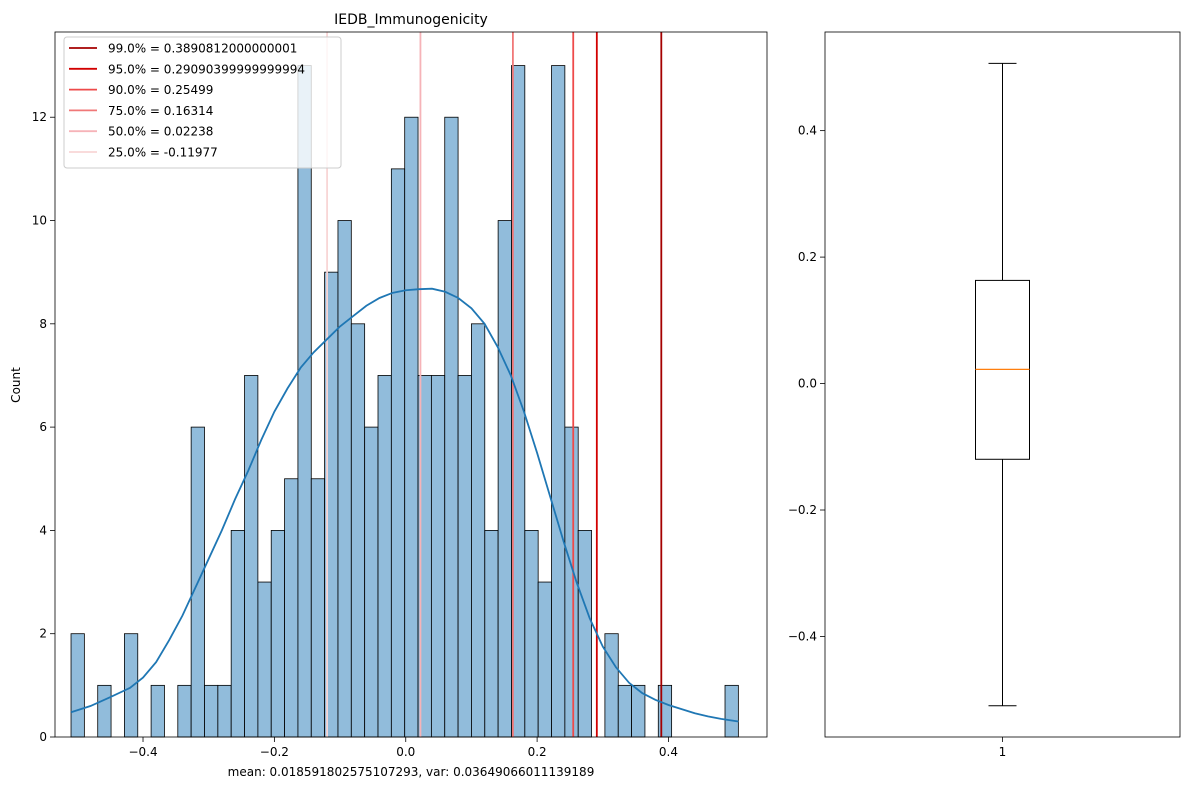 The image size is (1190, 790). I want to click on box-y-tick-label: 0.4, so click(807, 131).